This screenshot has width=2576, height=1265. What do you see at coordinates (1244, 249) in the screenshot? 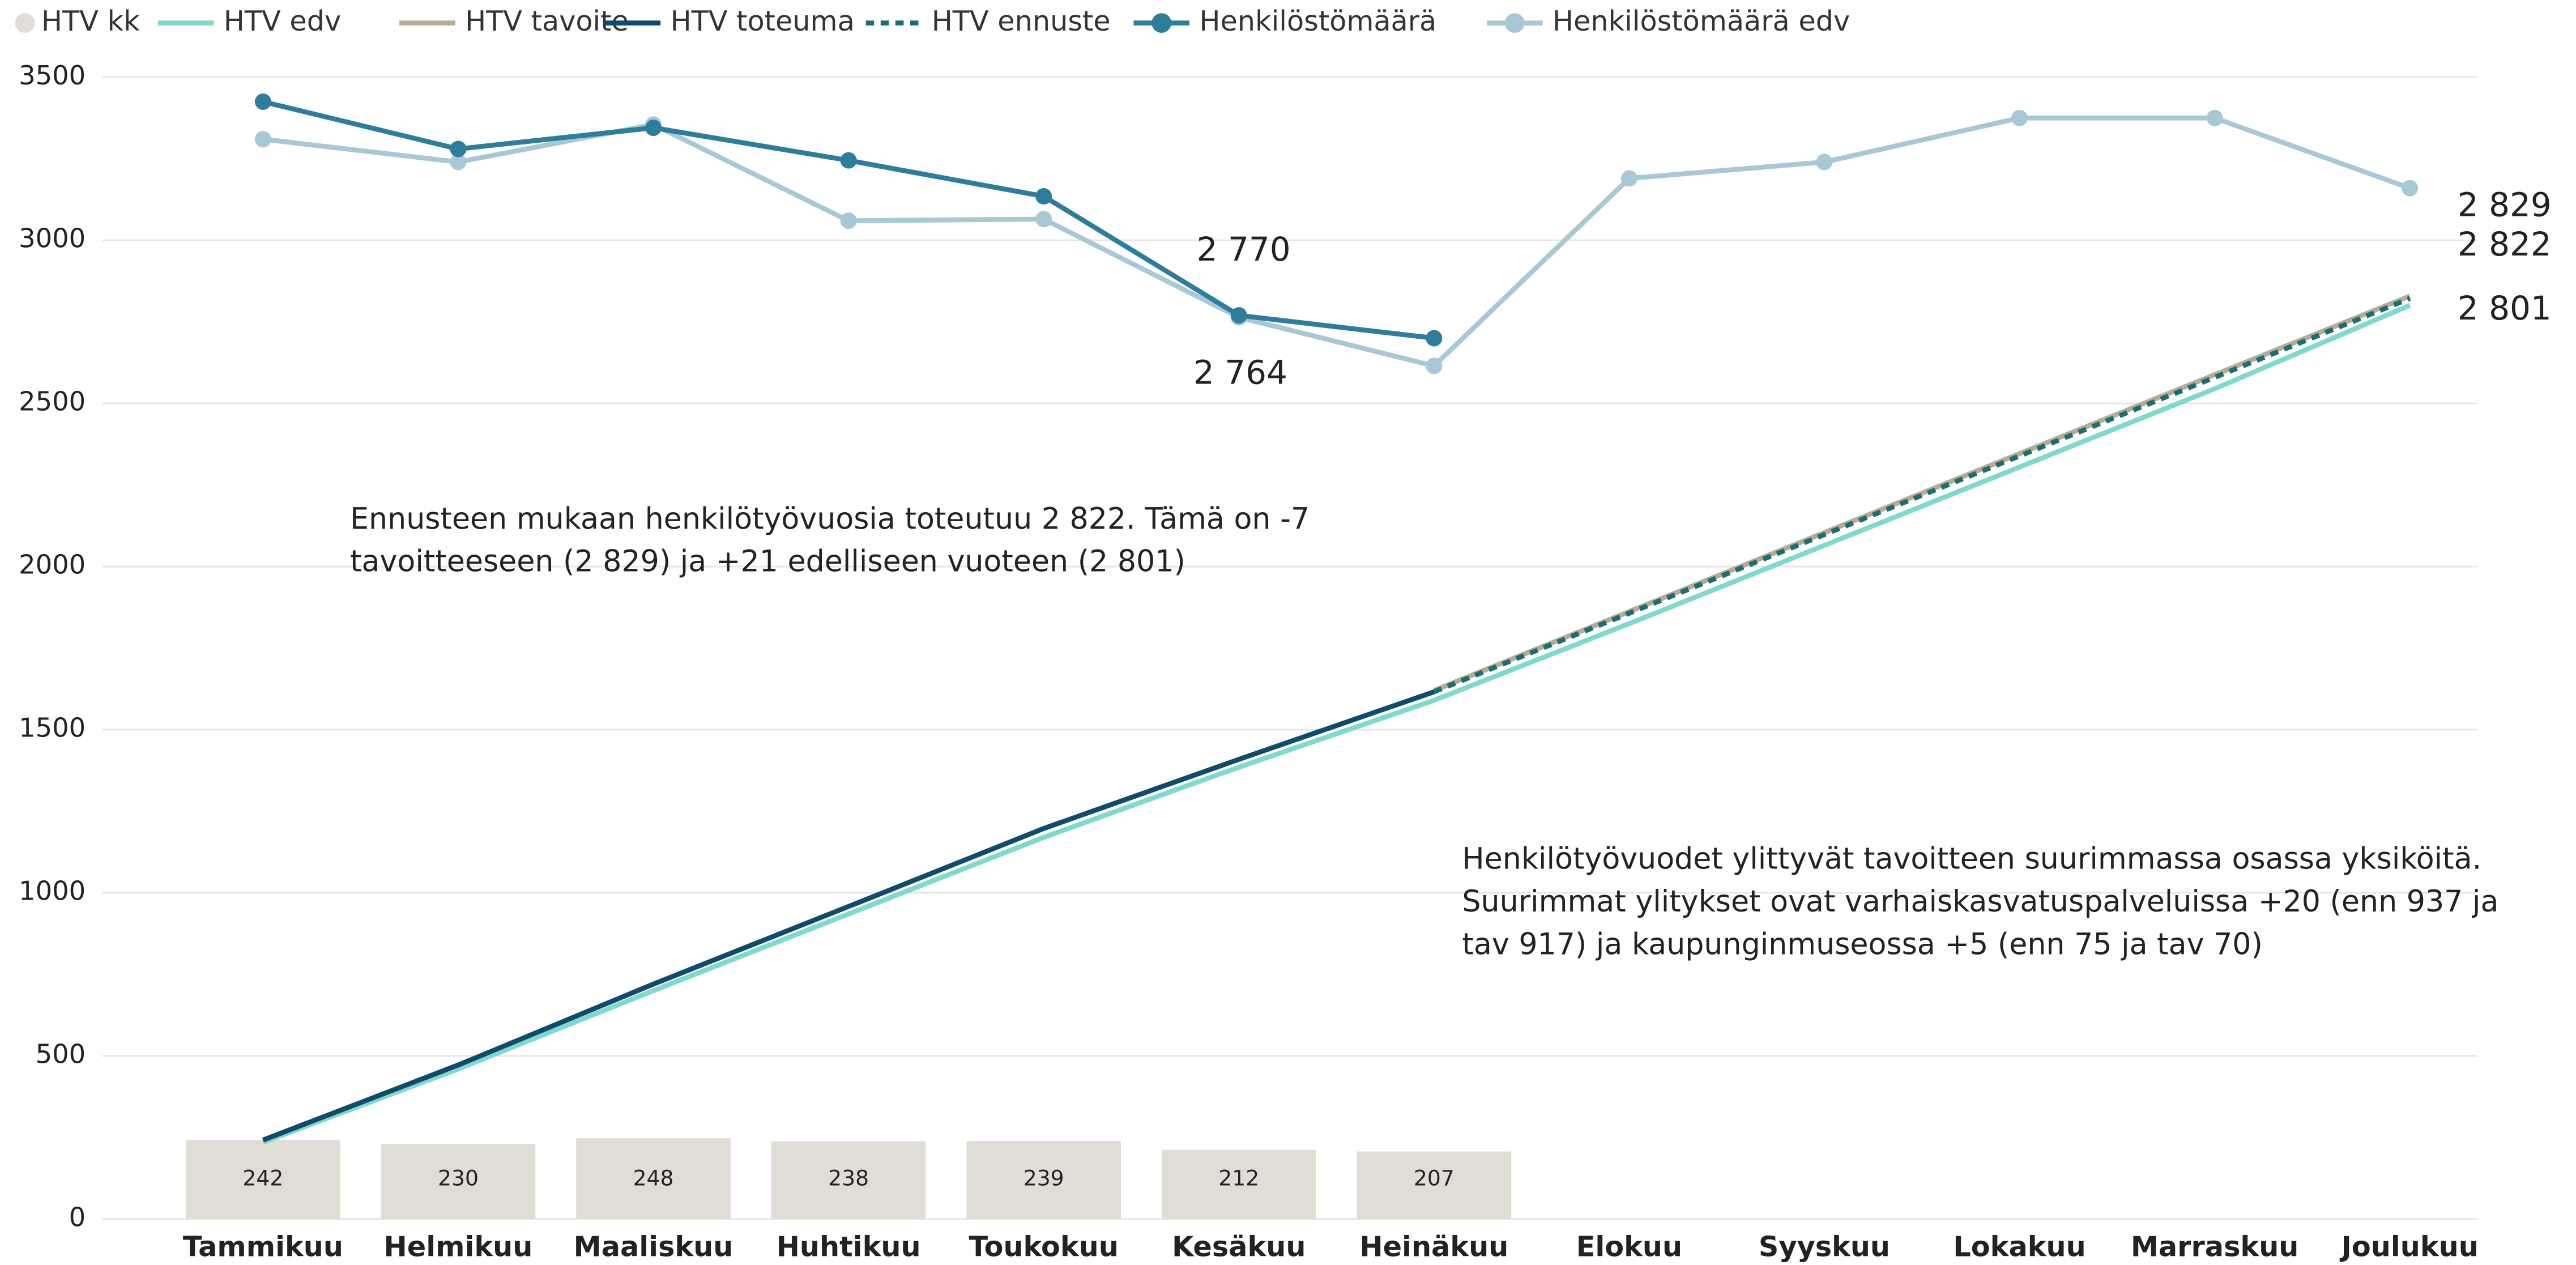
I see `data-label: 2 770` at bounding box center [1244, 249].